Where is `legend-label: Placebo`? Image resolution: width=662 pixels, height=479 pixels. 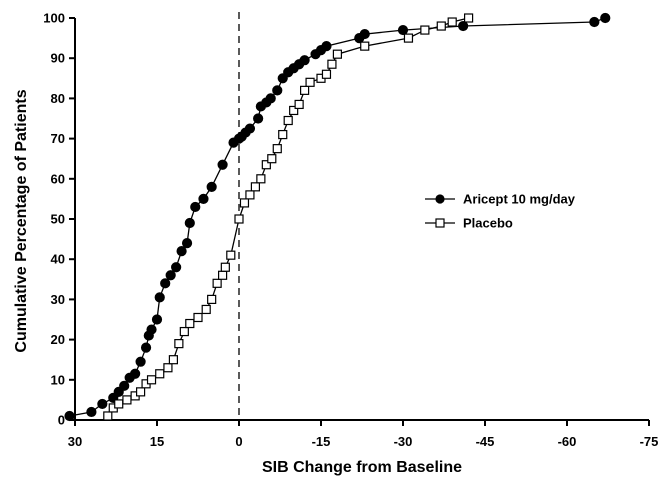 legend-label: Placebo is located at coordinates (488, 223).